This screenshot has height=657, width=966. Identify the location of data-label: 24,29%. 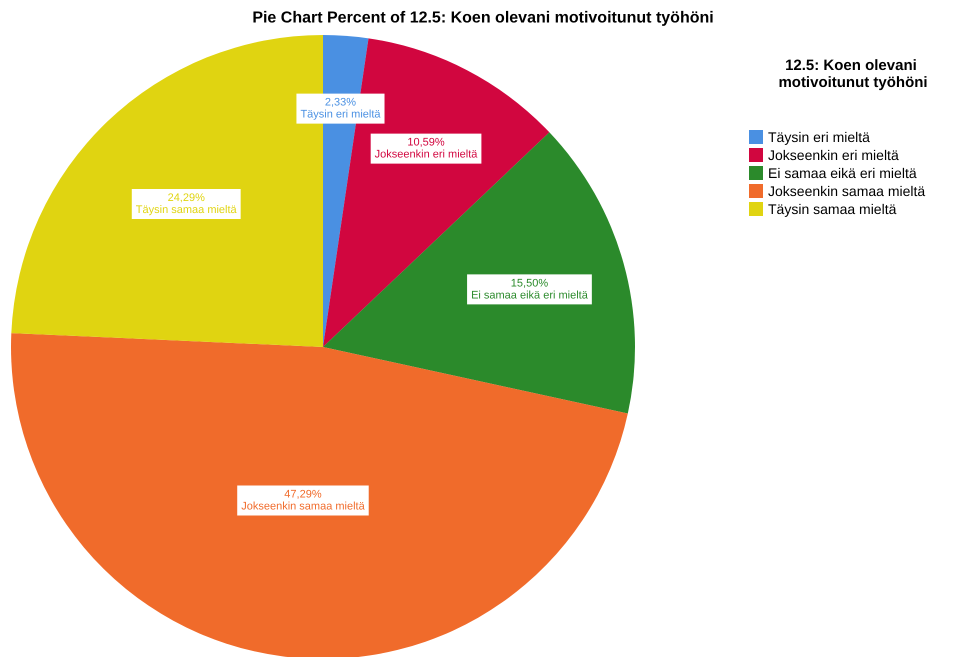
(187, 198).